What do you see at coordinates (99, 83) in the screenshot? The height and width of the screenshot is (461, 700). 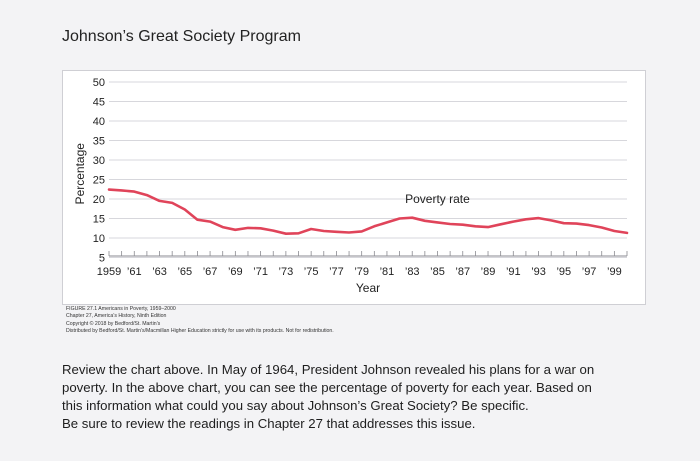 I see `y-tick-label: 50` at bounding box center [99, 83].